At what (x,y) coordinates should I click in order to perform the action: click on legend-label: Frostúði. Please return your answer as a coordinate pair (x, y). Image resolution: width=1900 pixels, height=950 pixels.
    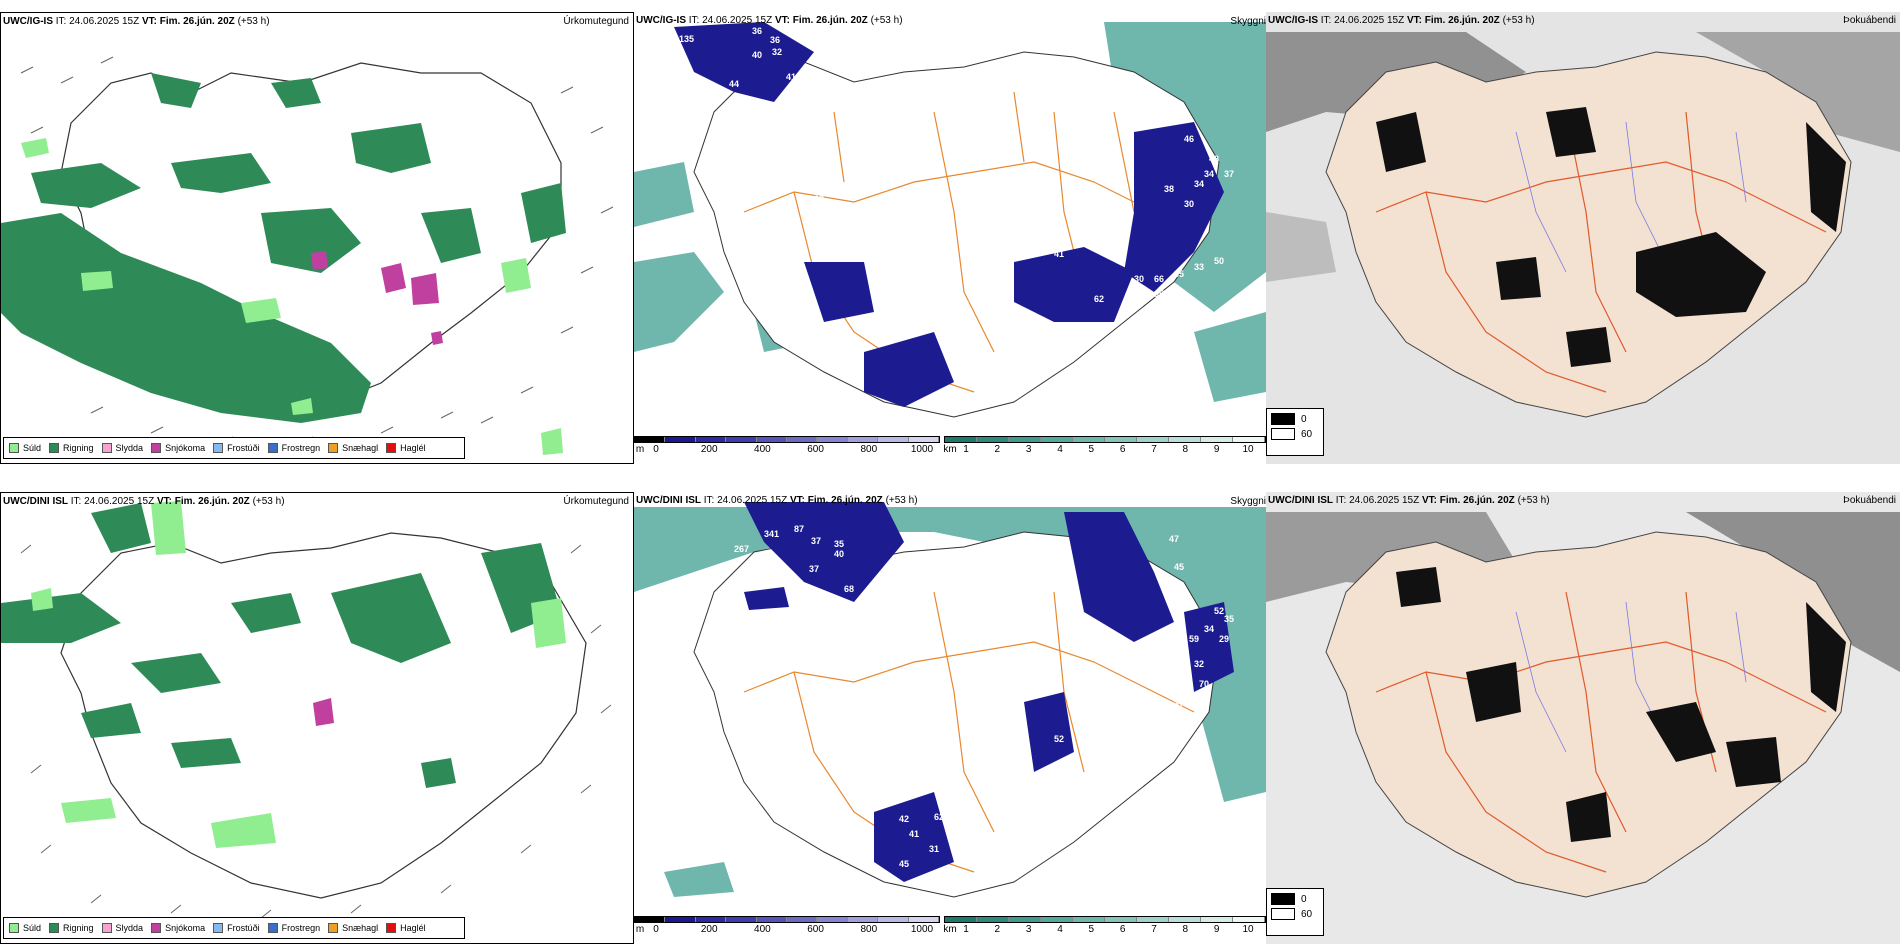
    Looking at the image, I should click on (243, 448).